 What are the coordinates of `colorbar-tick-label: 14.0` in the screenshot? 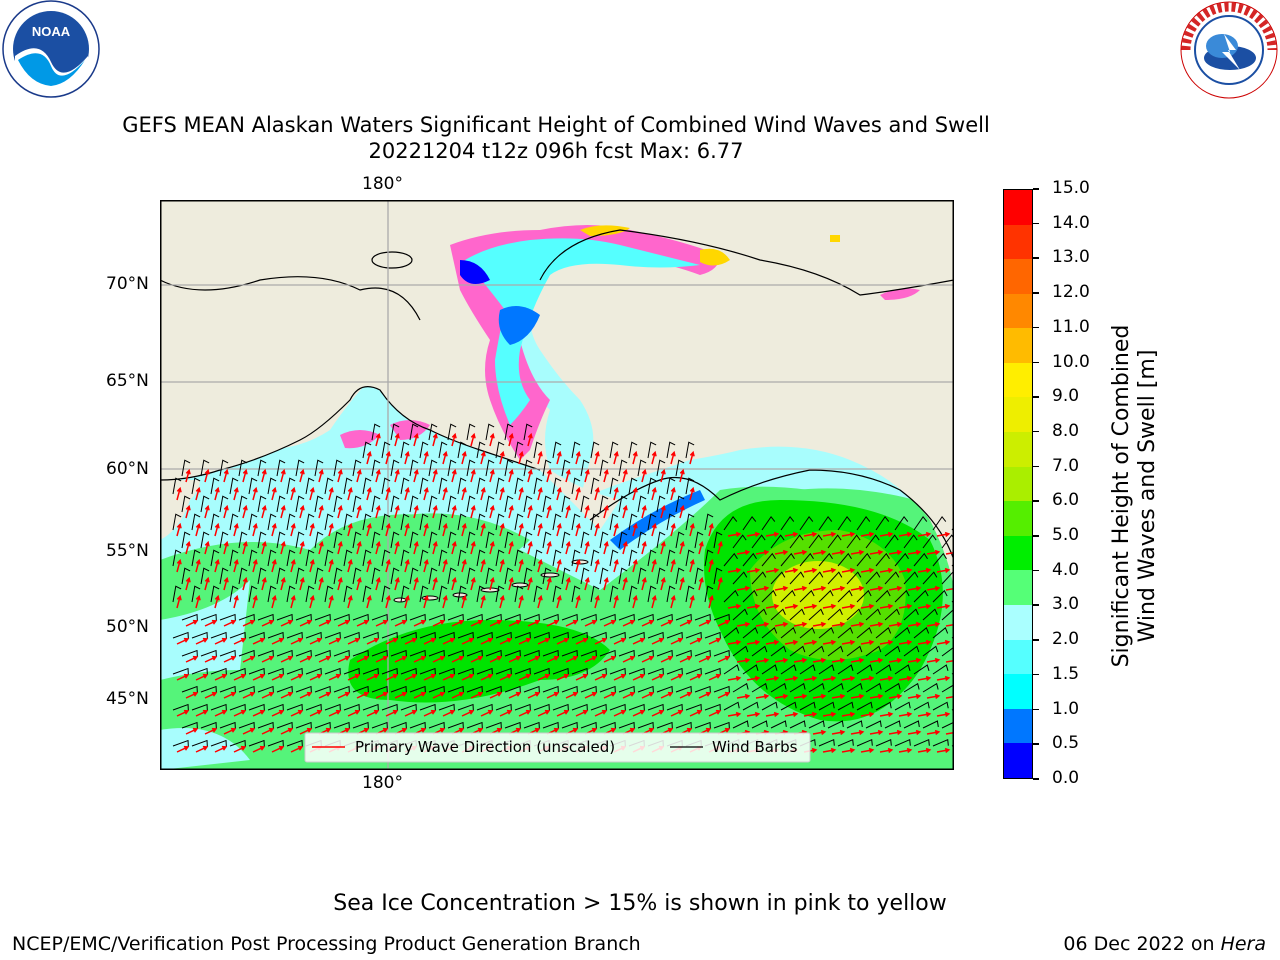 It's located at (1071, 222).